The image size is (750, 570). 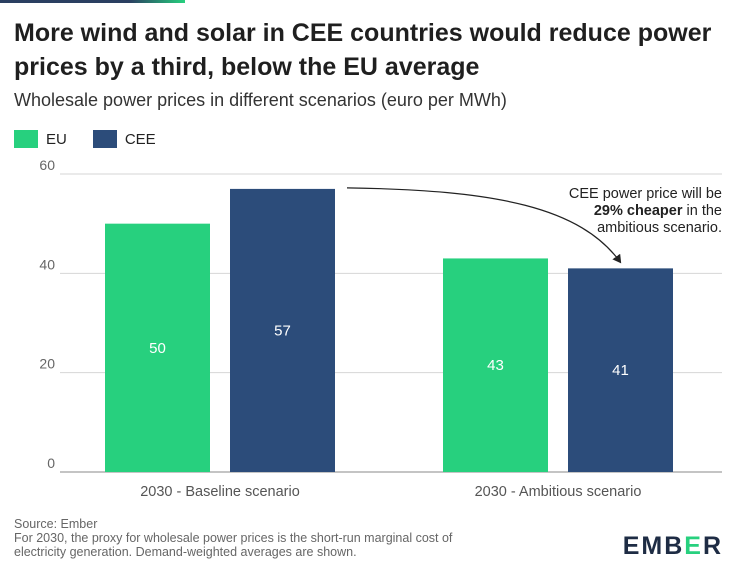 What do you see at coordinates (47, 165) in the screenshot?
I see `y-tick-label: 60` at bounding box center [47, 165].